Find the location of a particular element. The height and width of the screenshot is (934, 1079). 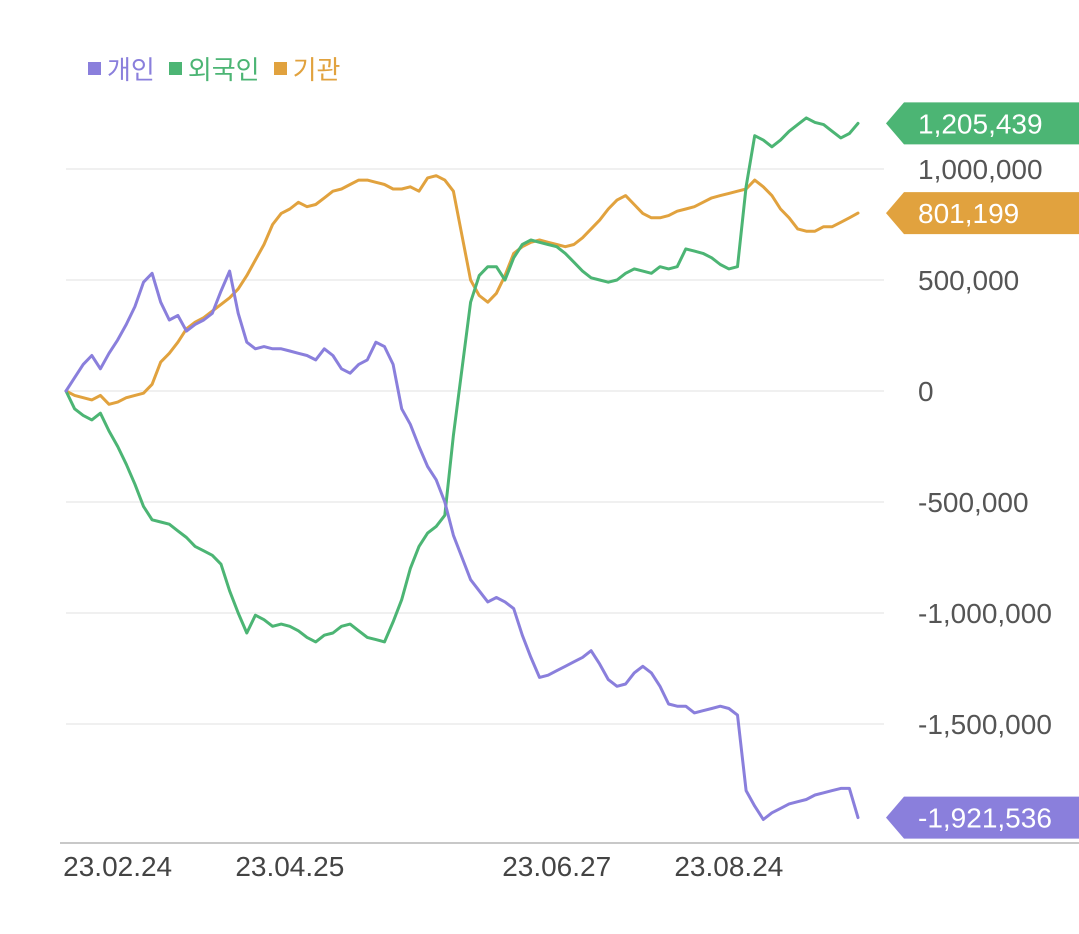

x-tick-label: 23.04.25 is located at coordinates (289, 866).